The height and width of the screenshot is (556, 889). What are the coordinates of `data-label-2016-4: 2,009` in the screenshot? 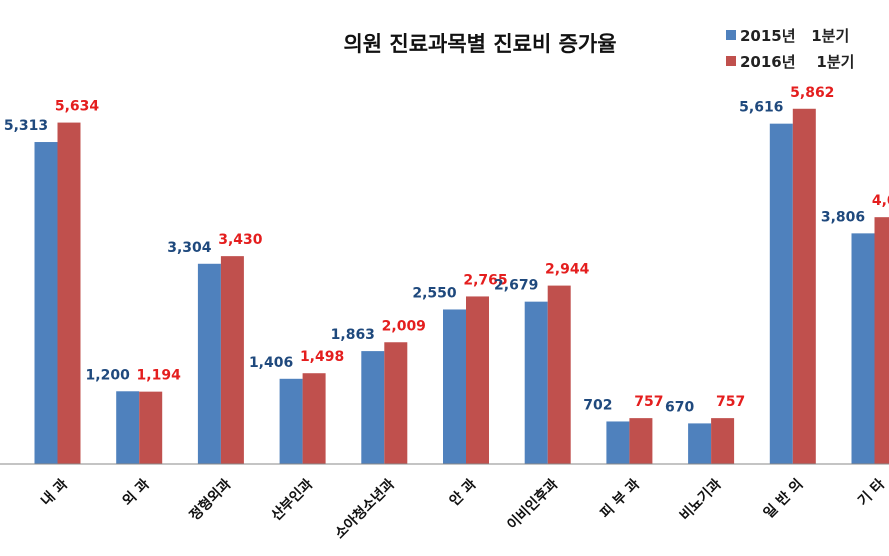 It's located at (404, 326).